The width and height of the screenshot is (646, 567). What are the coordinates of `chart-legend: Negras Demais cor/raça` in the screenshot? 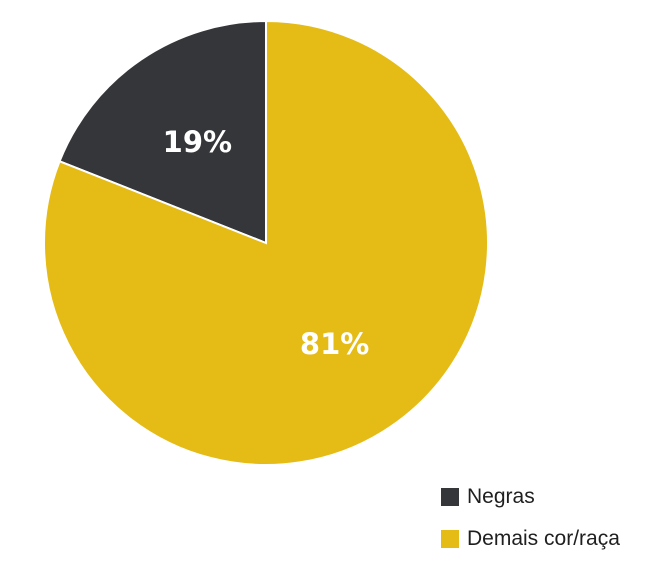 It's located at (530, 525).